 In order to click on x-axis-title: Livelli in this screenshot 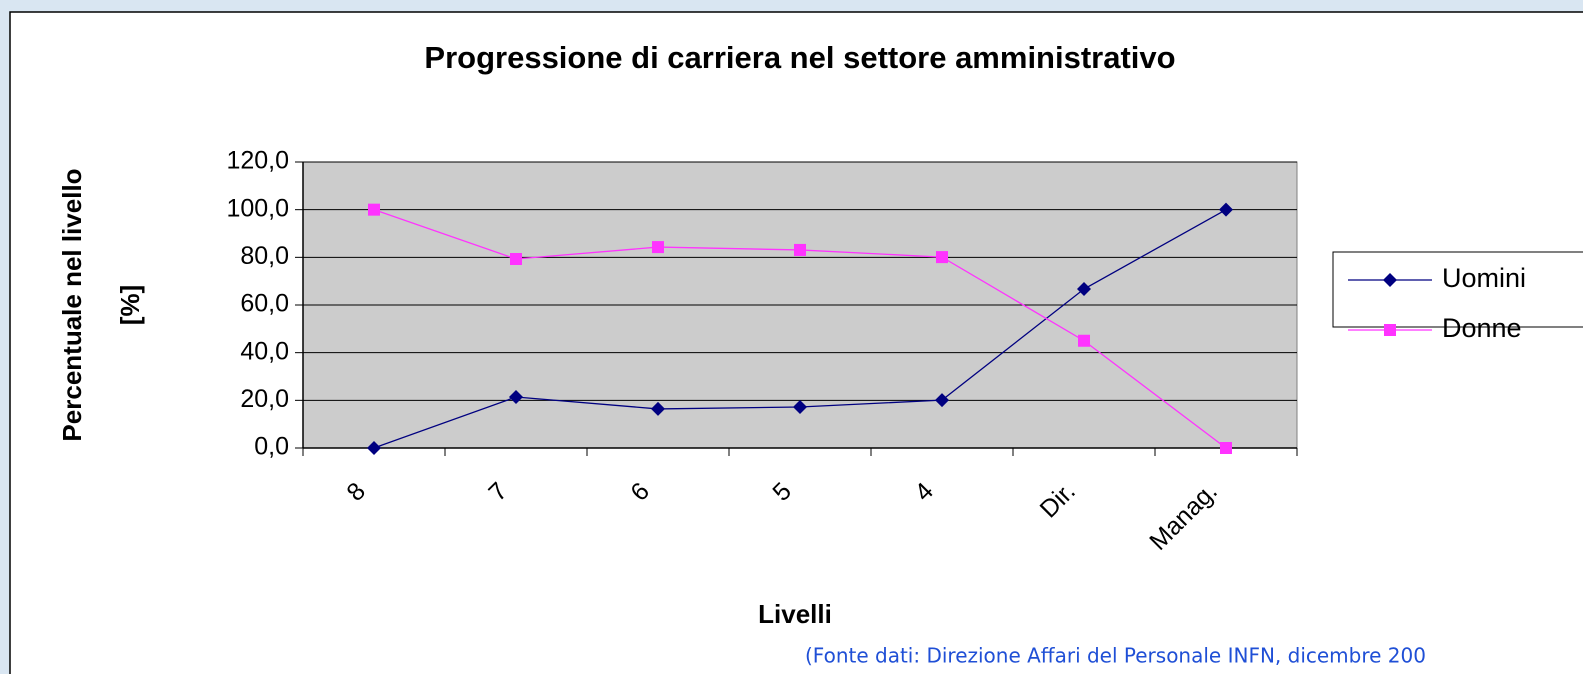, I will do `click(795, 614)`.